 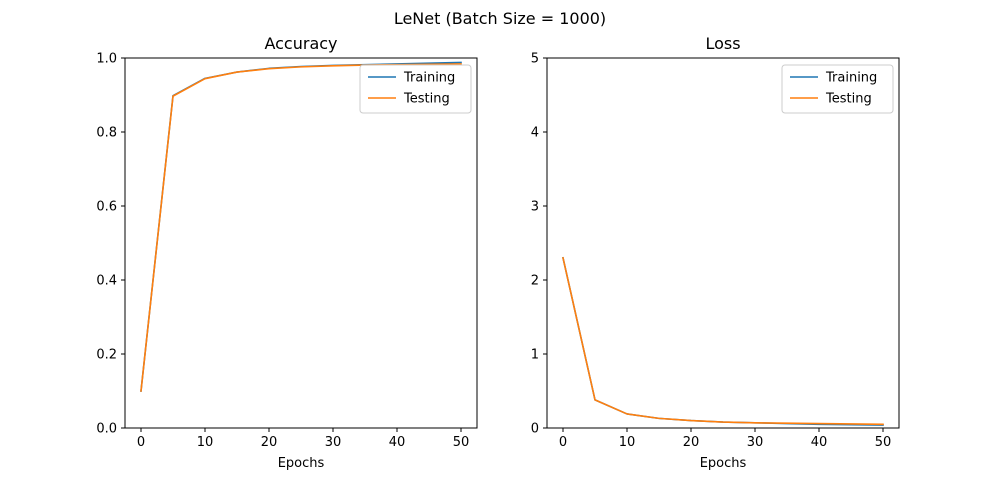 I want to click on y-tick-label: 2, so click(x=535, y=281).